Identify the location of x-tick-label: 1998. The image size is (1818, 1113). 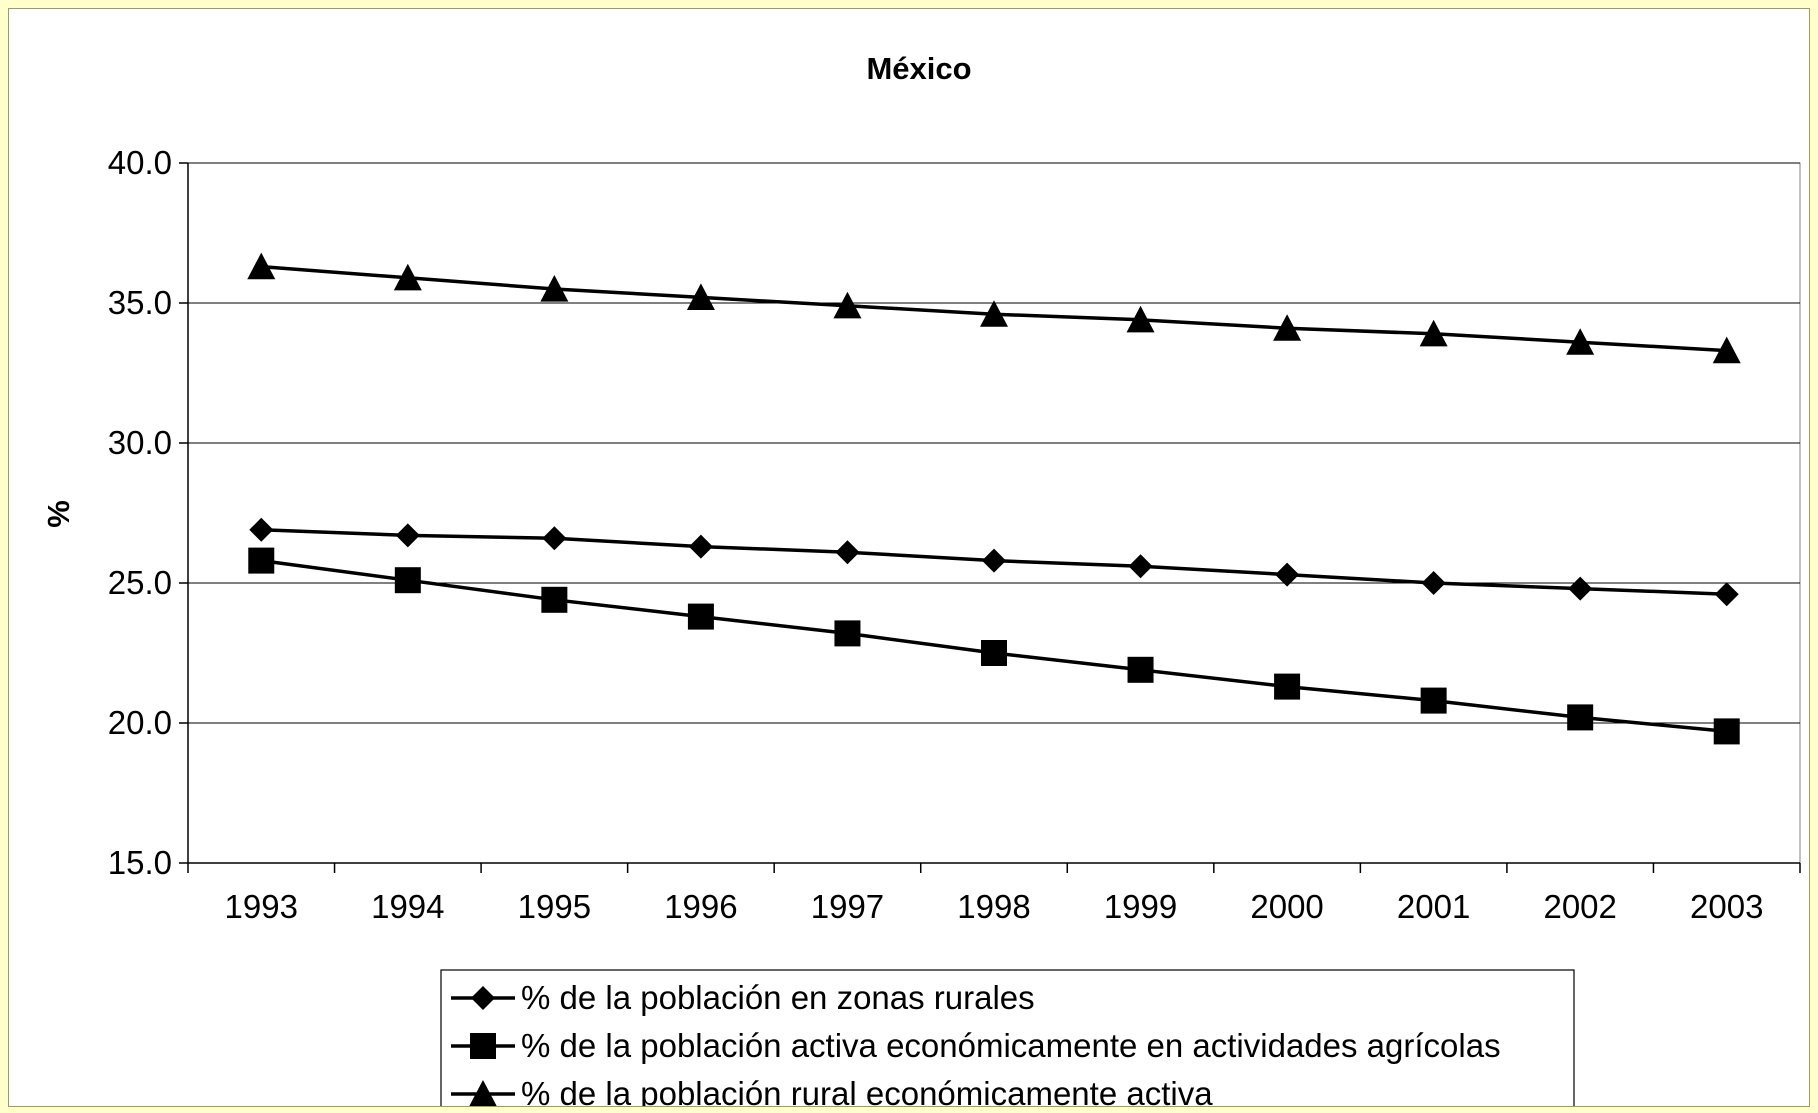
(993, 906).